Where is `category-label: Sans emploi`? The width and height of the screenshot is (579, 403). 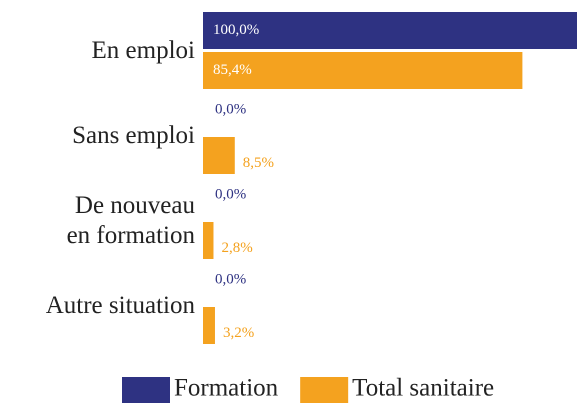
category-label: Sans emploi is located at coordinates (133, 135).